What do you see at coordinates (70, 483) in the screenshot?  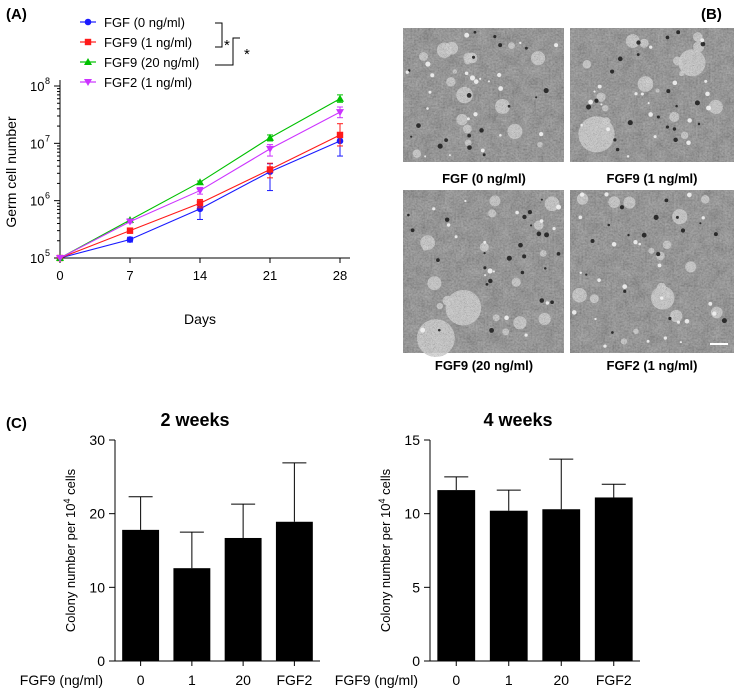 I see `y-axis-label-suffix: cells` at bounding box center [70, 483].